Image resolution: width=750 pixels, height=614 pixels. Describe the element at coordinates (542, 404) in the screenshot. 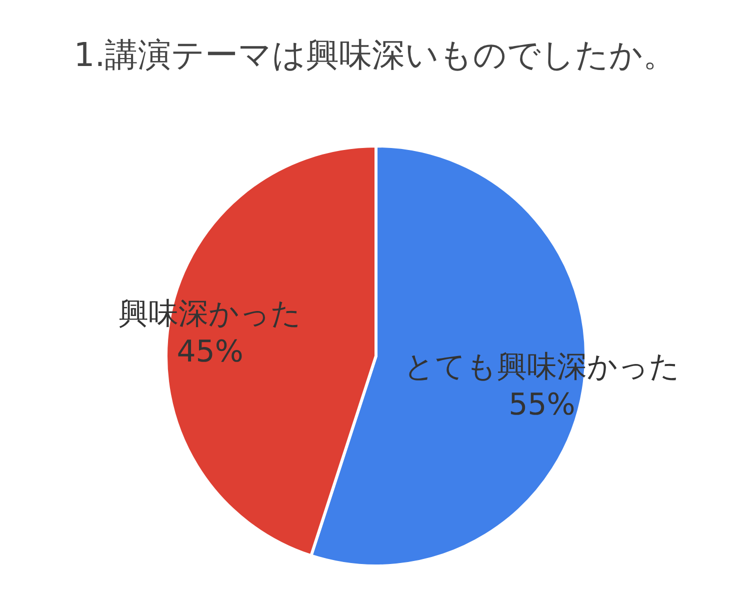

I see `data-label: 55%` at that location.